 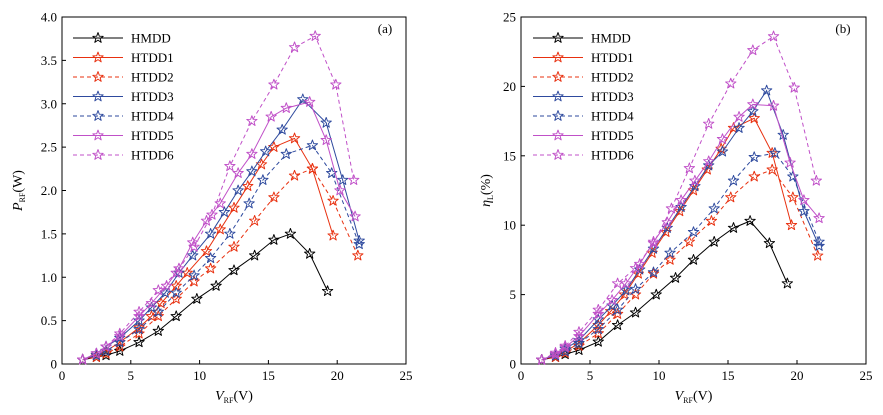 I want to click on legend-label: HMDD, so click(x=151, y=38).